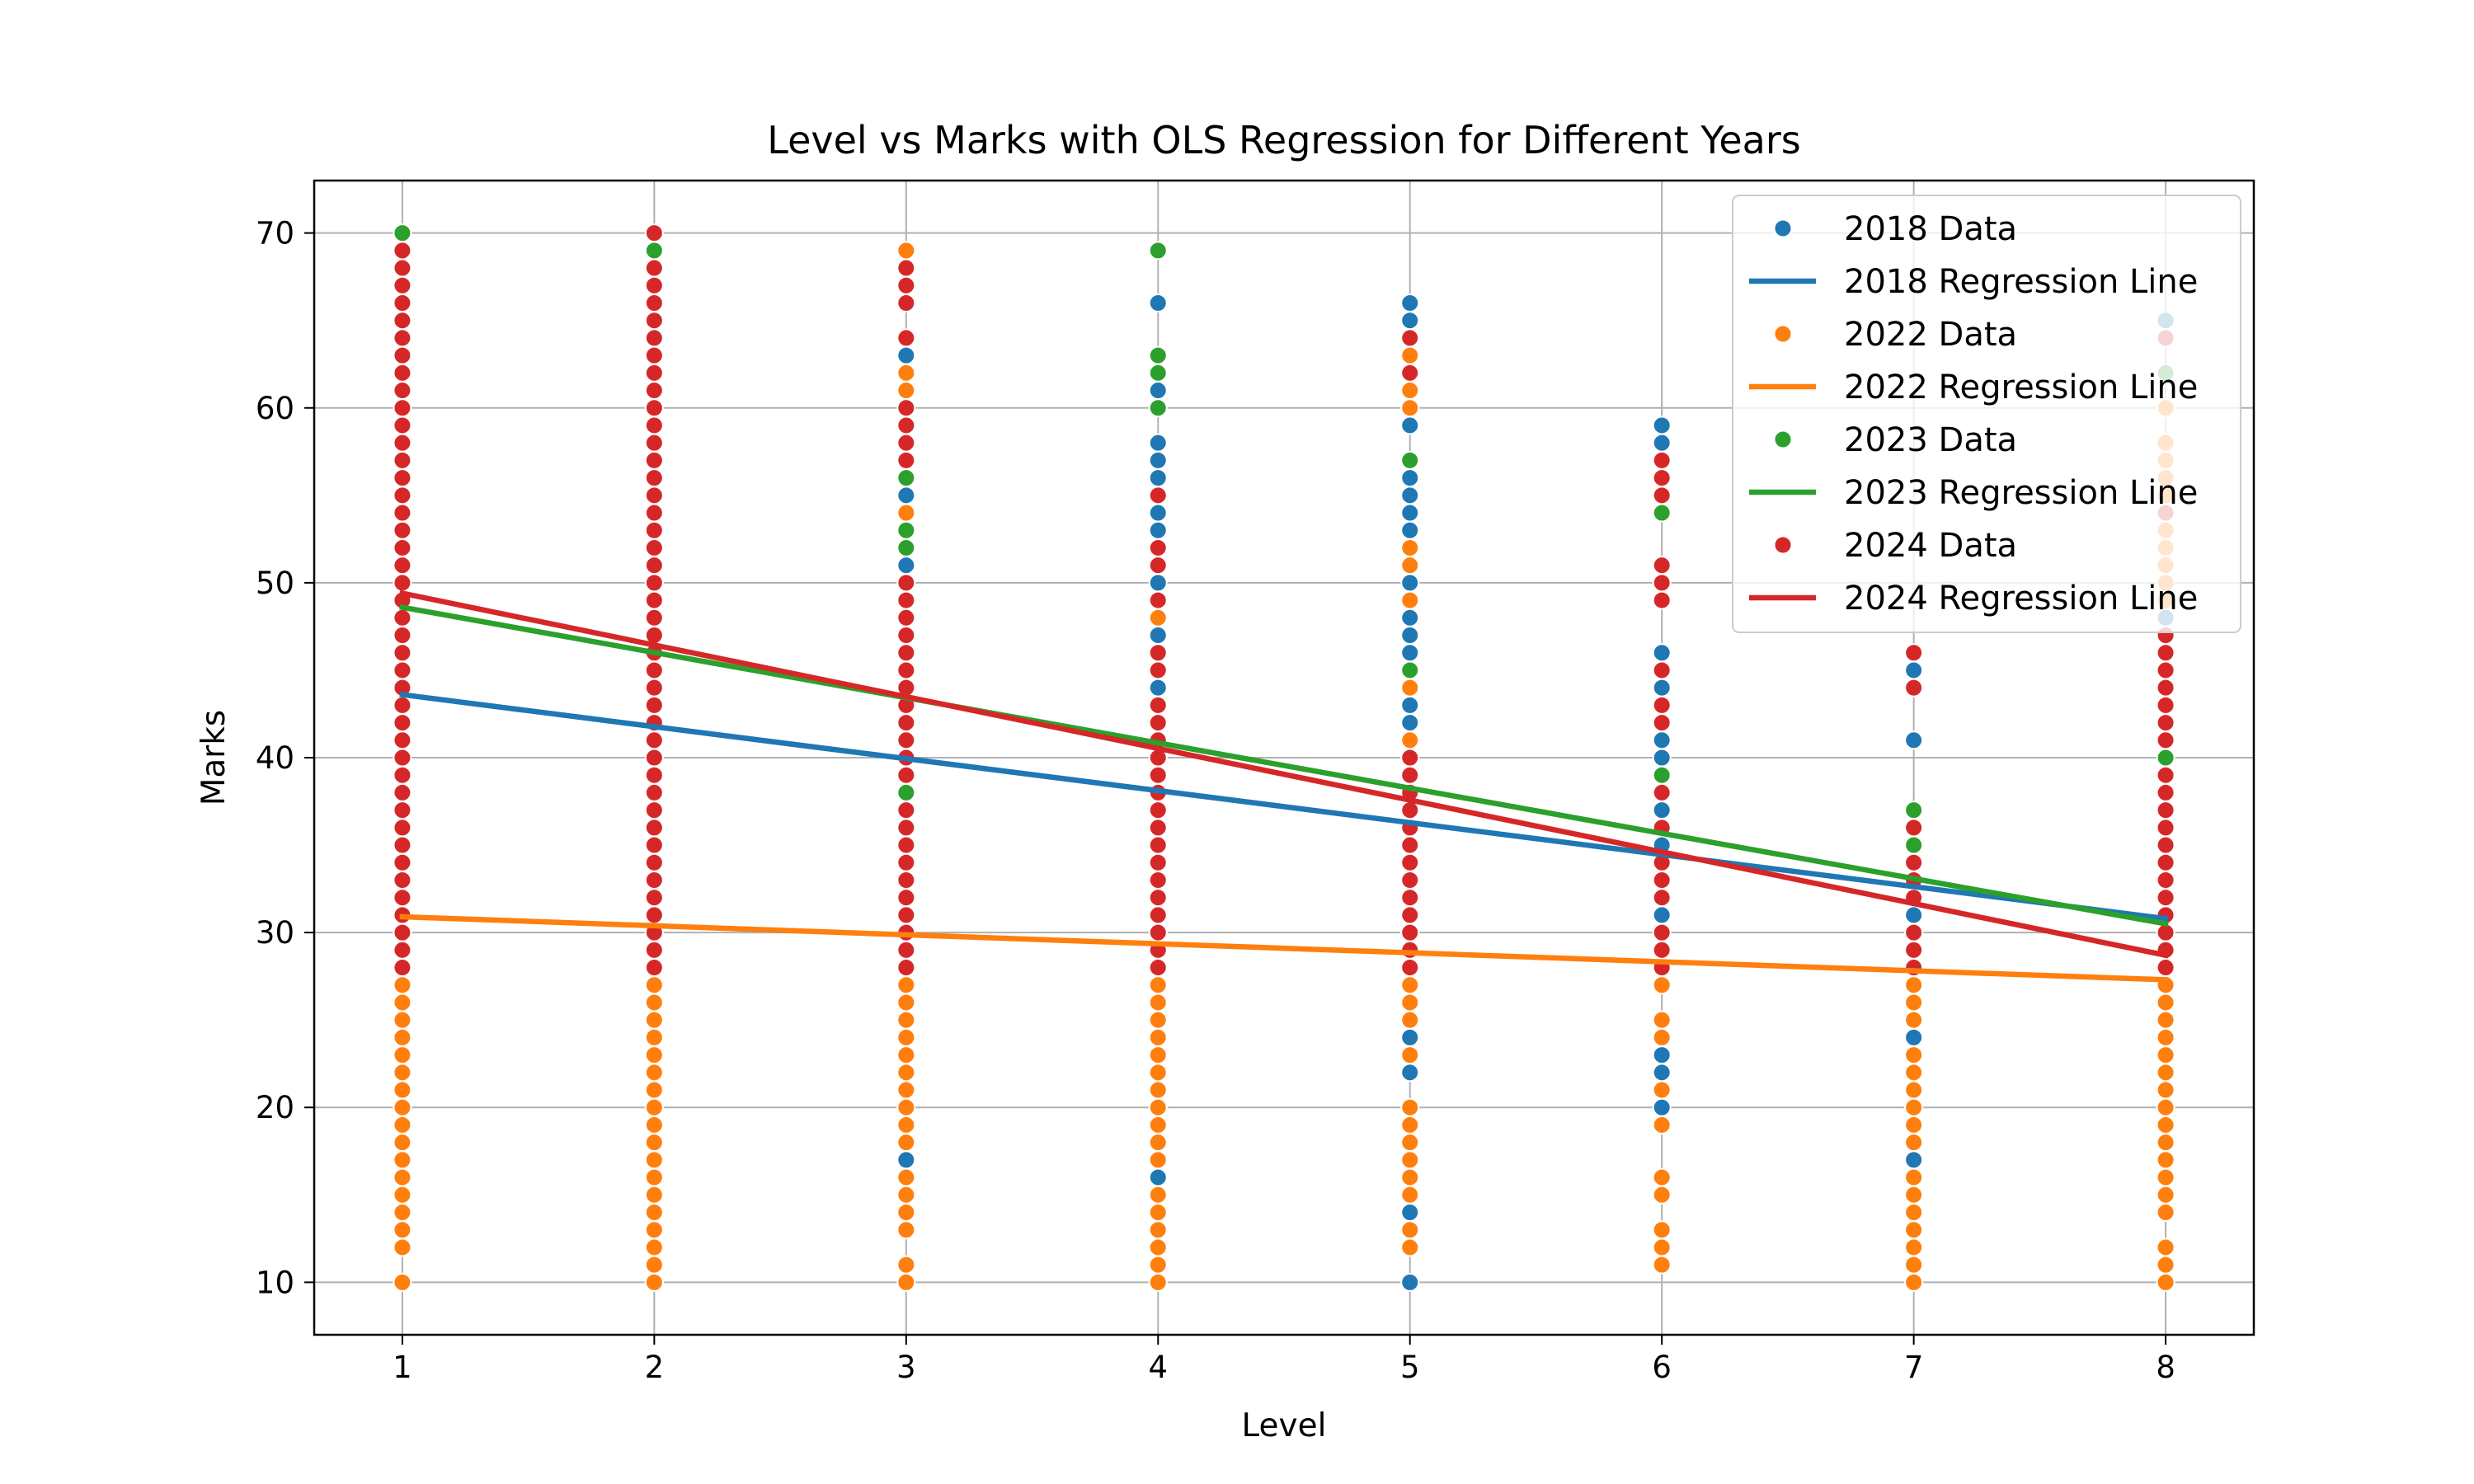 The width and height of the screenshot is (2474, 1484). Describe the element at coordinates (1895, 335) in the screenshot. I see `legend-item: 2022 Data` at that location.